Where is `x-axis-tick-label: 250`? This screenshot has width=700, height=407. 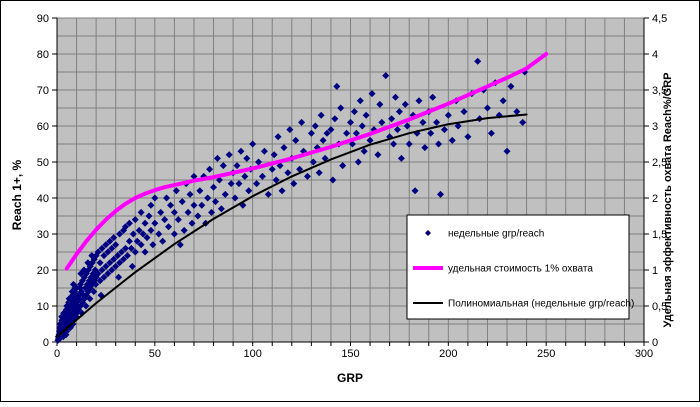 x-axis-tick-label: 250 is located at coordinates (546, 354).